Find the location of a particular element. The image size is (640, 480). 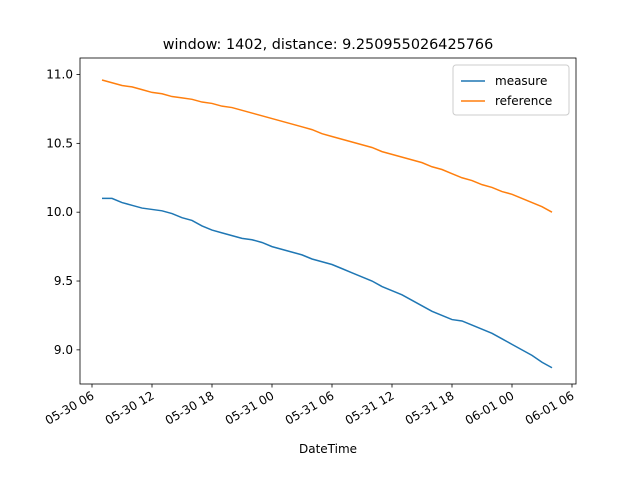

y-tick-label: 9.0 is located at coordinates (63, 350).